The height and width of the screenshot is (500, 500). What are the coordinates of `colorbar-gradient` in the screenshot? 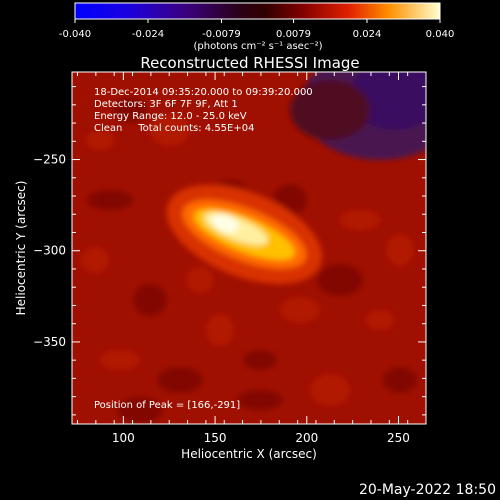 It's located at (257, 11).